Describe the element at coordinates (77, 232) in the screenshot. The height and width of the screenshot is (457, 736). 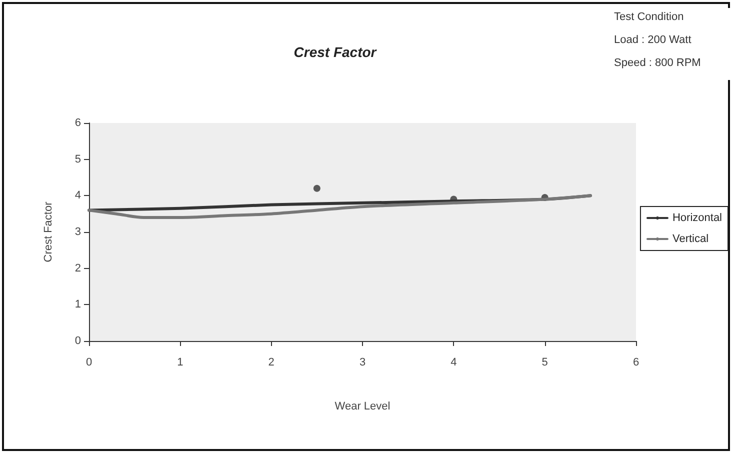
I see `y-tick-label: 3` at that location.